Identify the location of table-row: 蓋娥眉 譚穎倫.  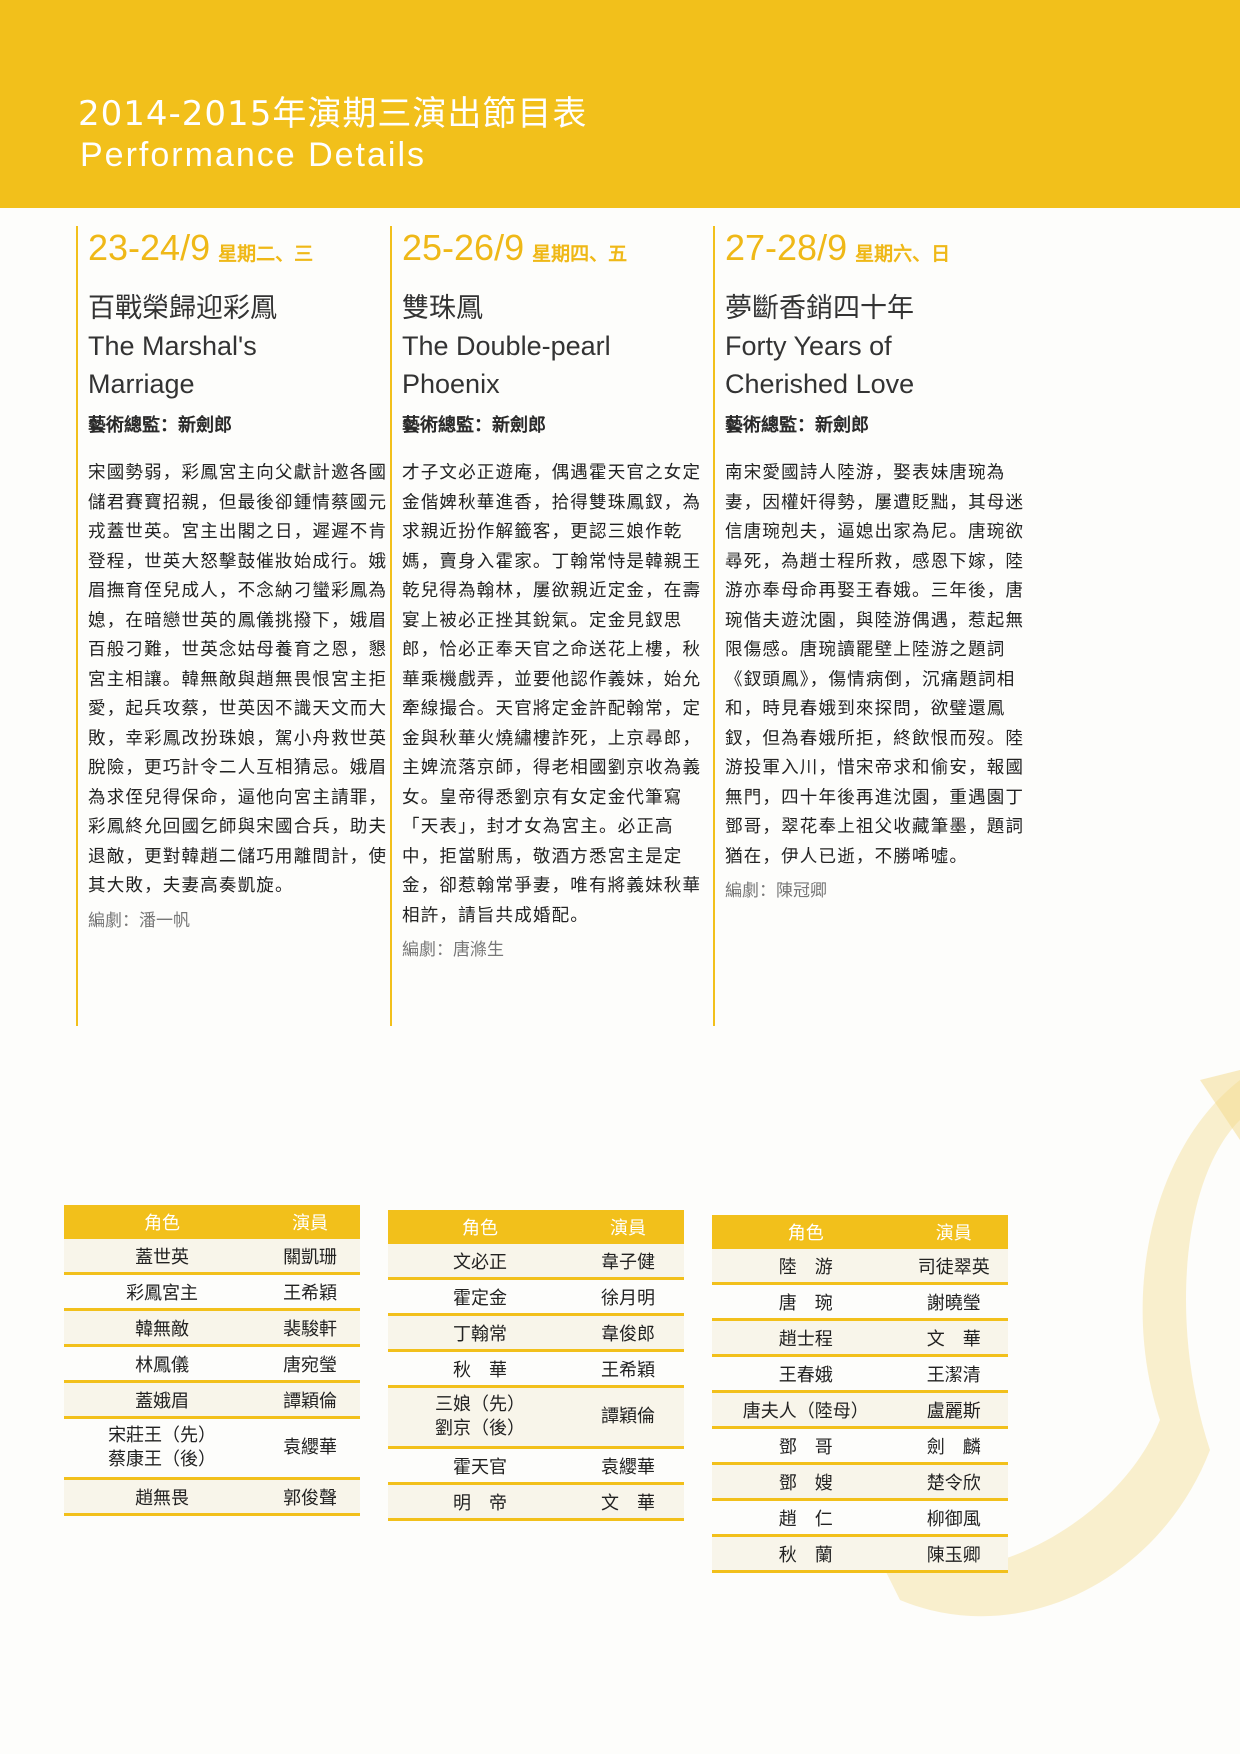
(212, 1400).